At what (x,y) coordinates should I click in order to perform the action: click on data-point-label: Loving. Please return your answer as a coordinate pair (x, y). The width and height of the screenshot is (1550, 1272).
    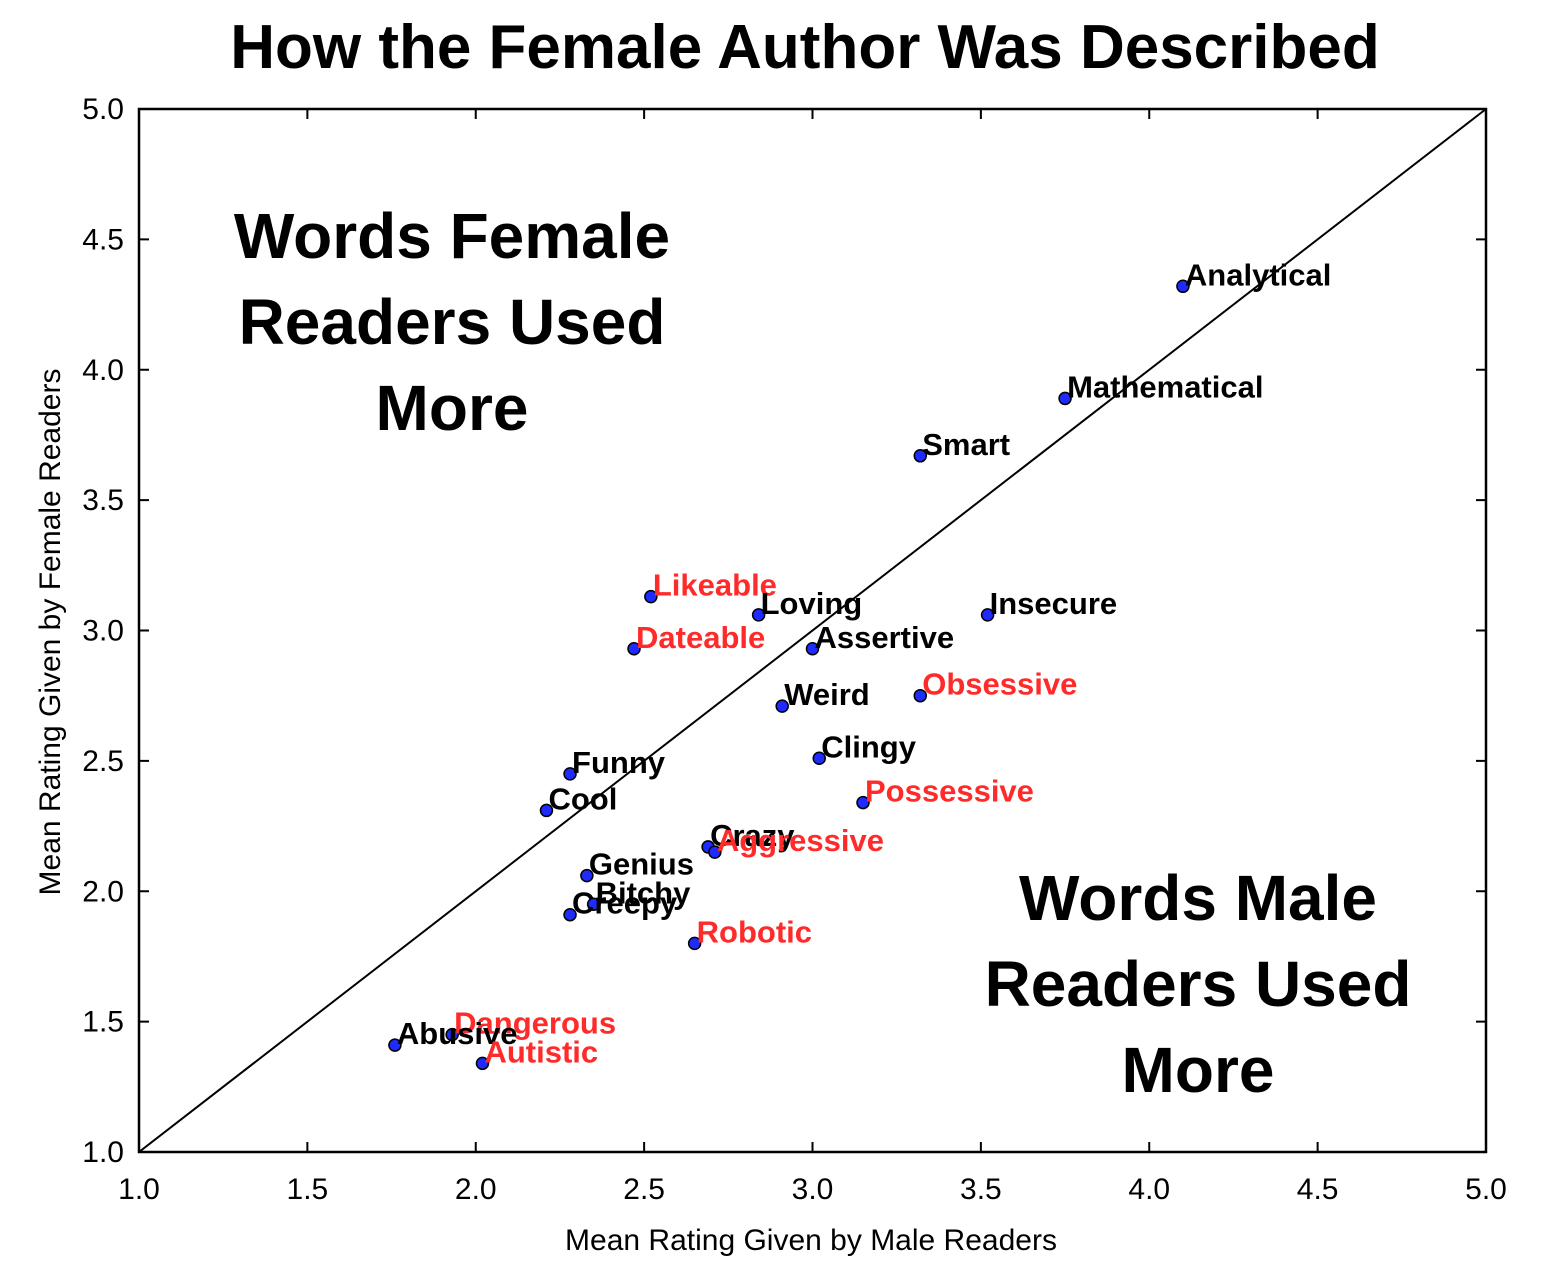
    Looking at the image, I should click on (812, 603).